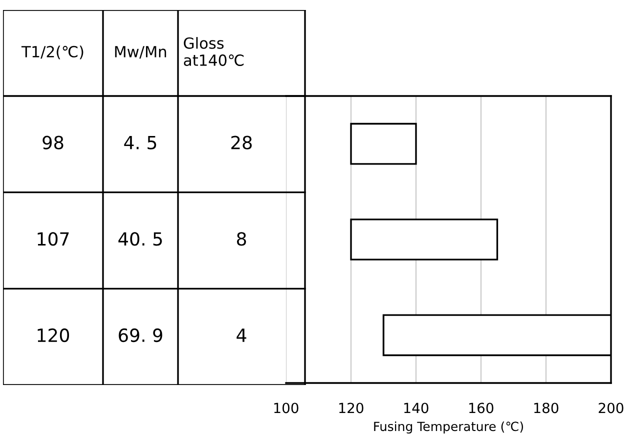 The image size is (625, 443). Describe the element at coordinates (214, 51) in the screenshot. I see `category-label: Gloss at140℃` at that location.